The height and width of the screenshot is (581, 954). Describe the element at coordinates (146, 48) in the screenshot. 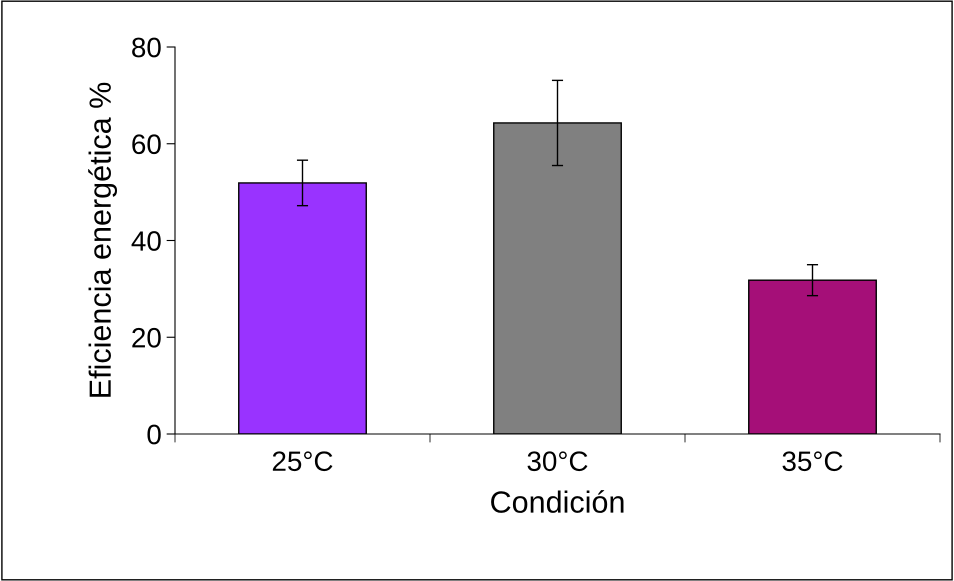

I see `y-tick-label: 80` at that location.